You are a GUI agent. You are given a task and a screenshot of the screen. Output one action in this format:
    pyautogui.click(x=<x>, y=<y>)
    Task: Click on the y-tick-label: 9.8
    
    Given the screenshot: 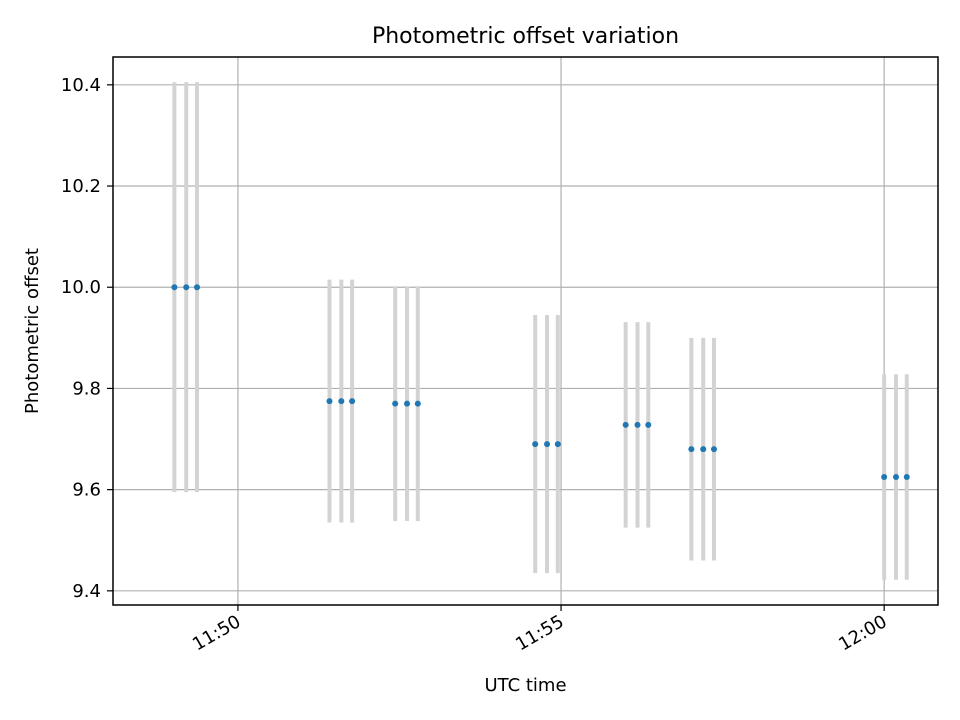 What is the action you would take?
    pyautogui.click(x=86, y=388)
    